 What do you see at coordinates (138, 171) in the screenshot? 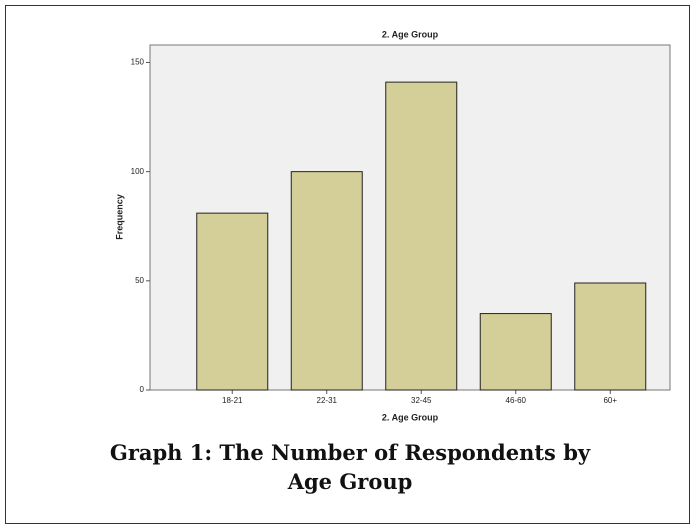
I see `y-tick-label: 100` at bounding box center [138, 171].